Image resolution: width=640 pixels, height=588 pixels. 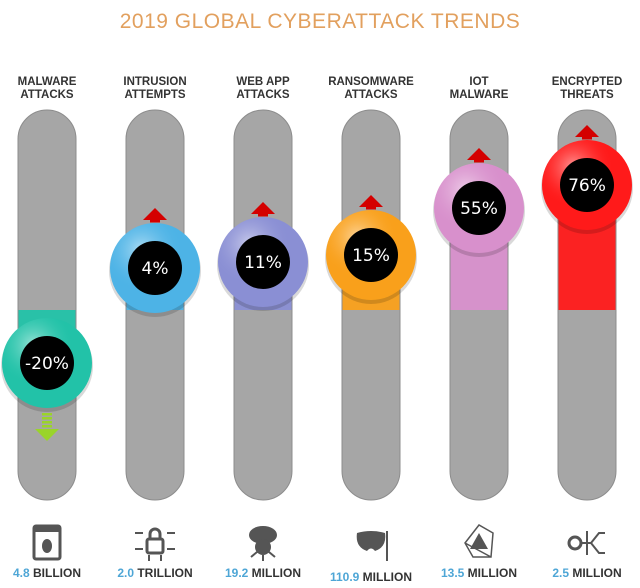 What do you see at coordinates (155, 82) in the screenshot?
I see `category-label-line: INTRUSION` at bounding box center [155, 82].